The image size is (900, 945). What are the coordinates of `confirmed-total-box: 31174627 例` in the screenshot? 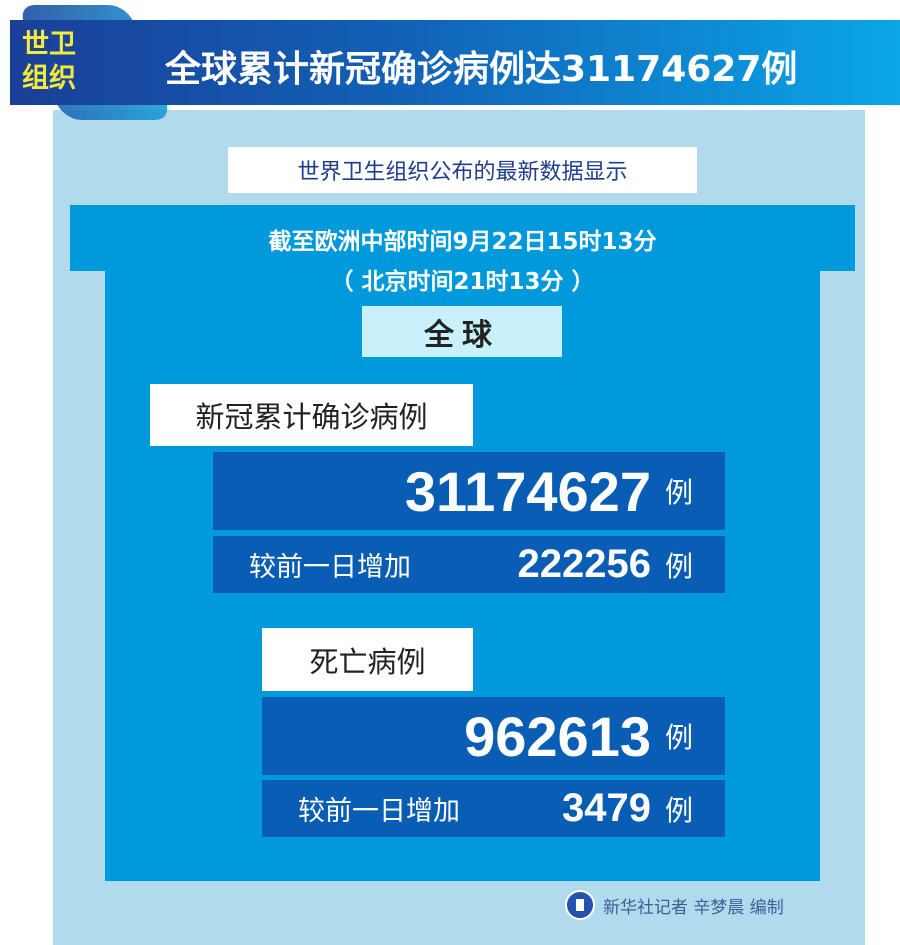 It's located at (469, 491).